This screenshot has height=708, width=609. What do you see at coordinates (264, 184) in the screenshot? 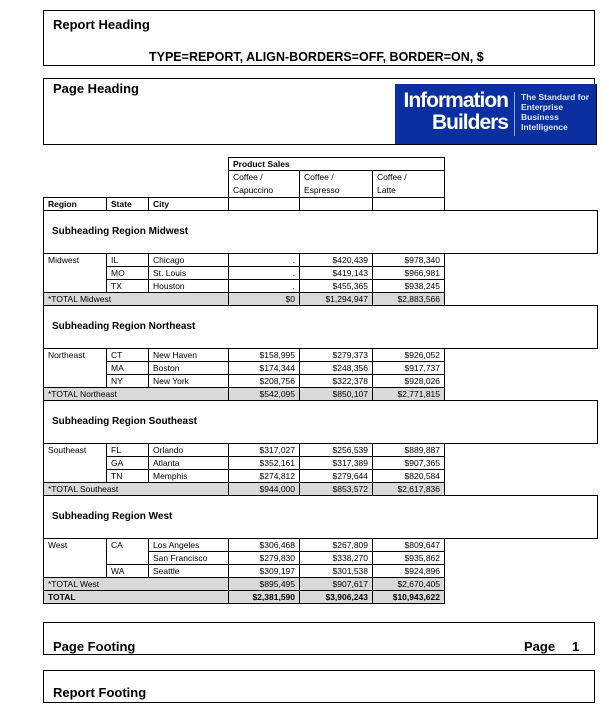
I see `product-column-header: Coffee / Capuccino` at bounding box center [264, 184].